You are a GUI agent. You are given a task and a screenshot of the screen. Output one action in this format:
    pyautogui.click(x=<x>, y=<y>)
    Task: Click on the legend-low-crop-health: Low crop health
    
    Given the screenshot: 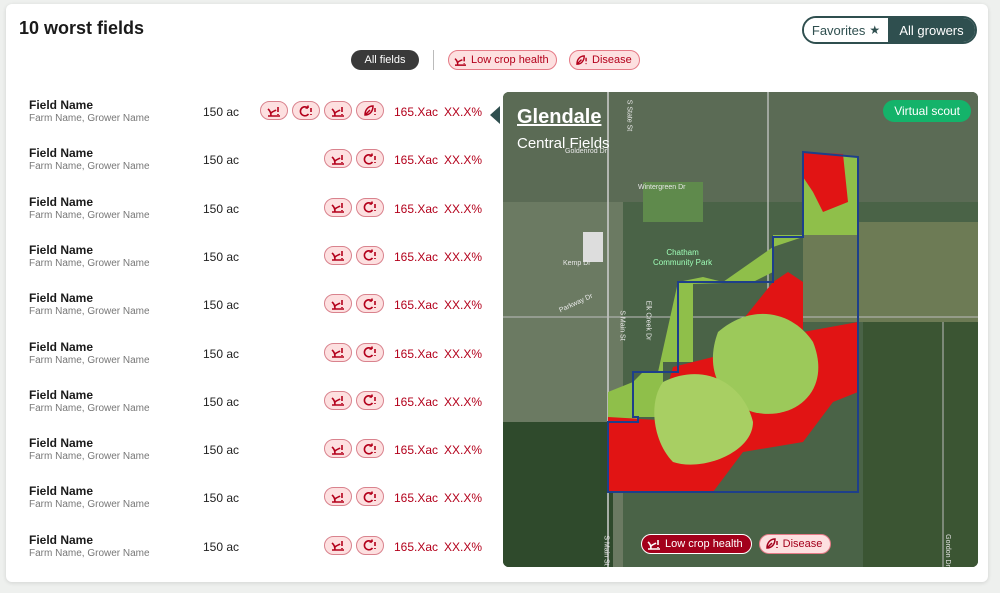 What is the action you would take?
    pyautogui.click(x=696, y=544)
    